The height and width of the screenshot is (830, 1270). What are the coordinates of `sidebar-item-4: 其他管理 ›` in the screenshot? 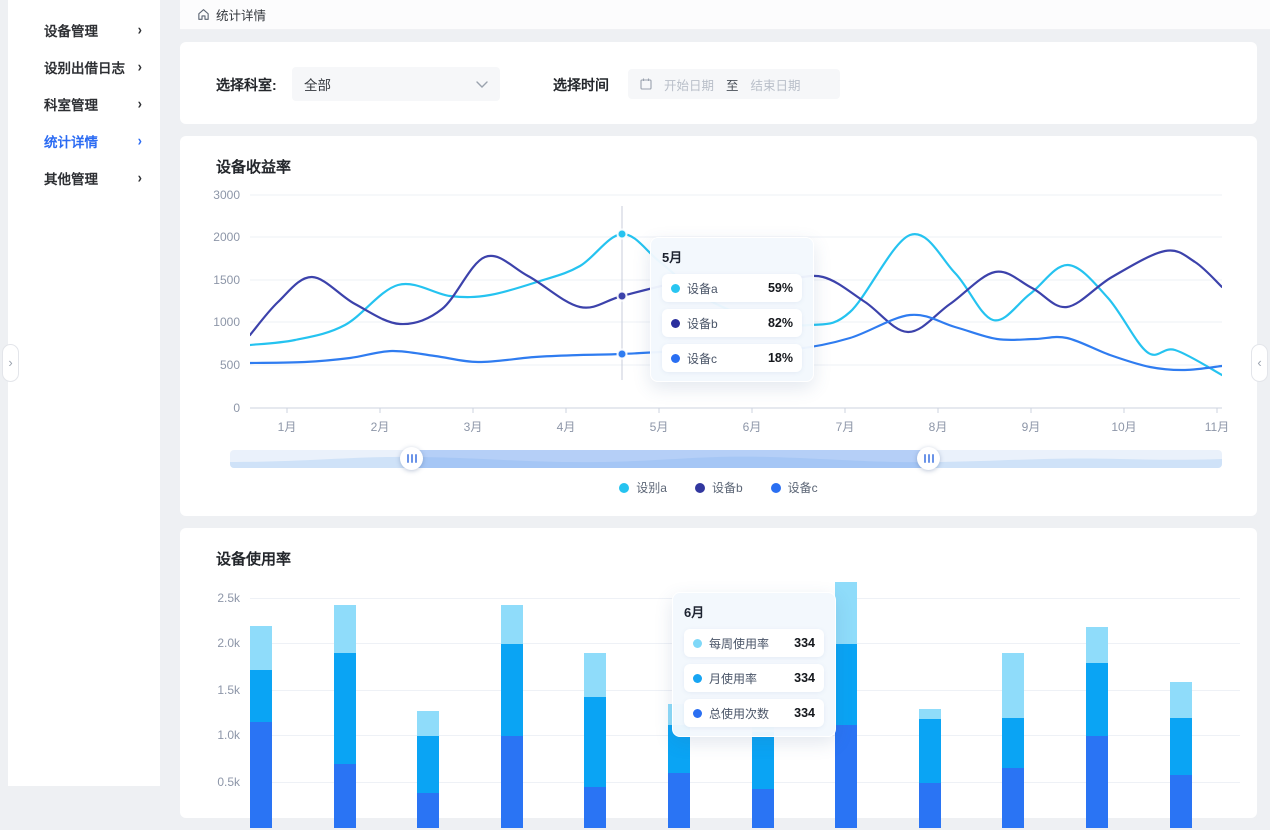 It's located at (84, 177).